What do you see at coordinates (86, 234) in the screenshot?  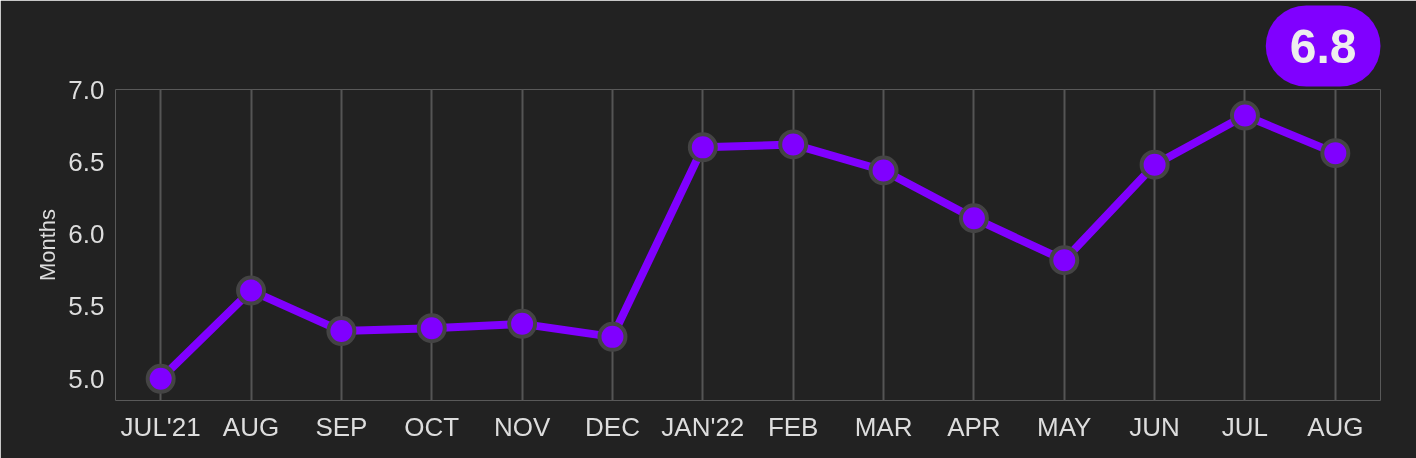 I see `y-tick-label: 6.0` at bounding box center [86, 234].